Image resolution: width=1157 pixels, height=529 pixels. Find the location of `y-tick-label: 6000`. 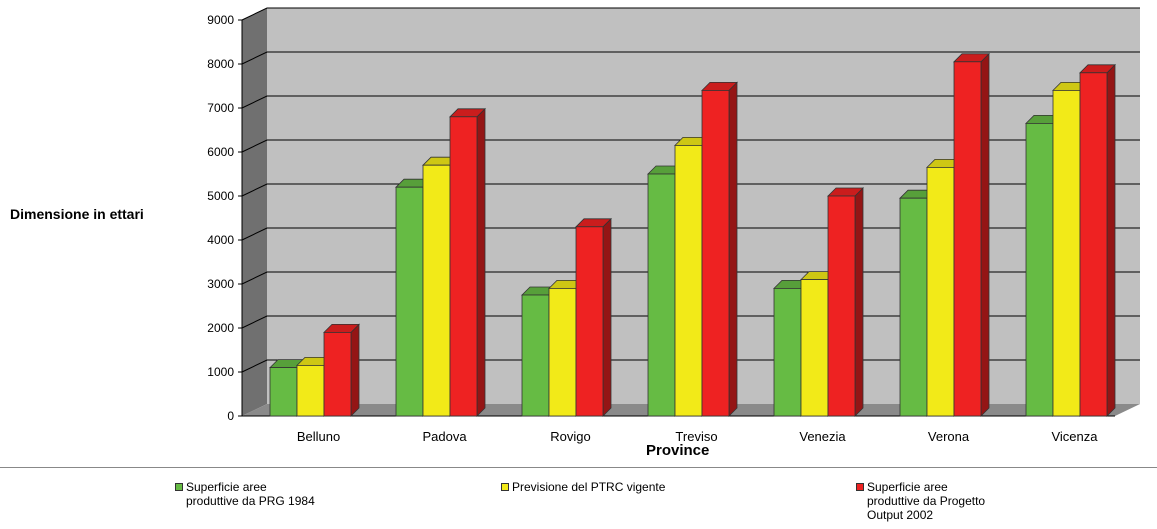

y-tick-label: 6000 is located at coordinates (220, 152).